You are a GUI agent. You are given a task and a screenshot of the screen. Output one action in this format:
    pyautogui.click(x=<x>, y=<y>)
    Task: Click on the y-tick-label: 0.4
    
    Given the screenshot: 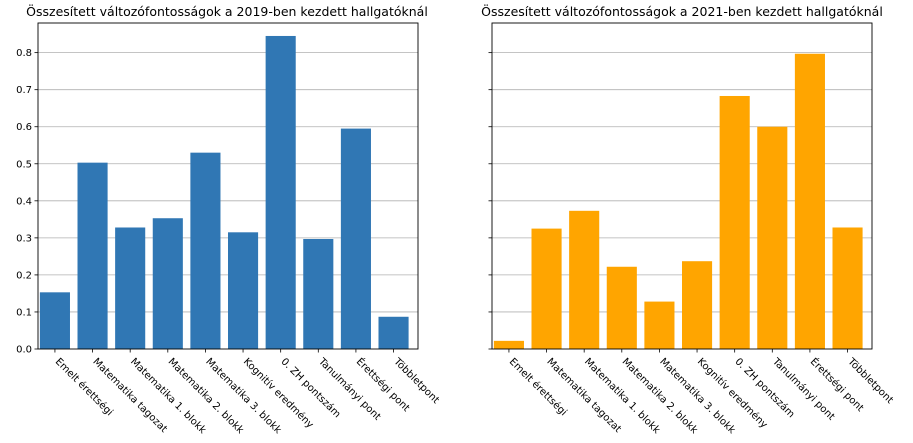 What is the action you would take?
    pyautogui.click(x=24, y=201)
    